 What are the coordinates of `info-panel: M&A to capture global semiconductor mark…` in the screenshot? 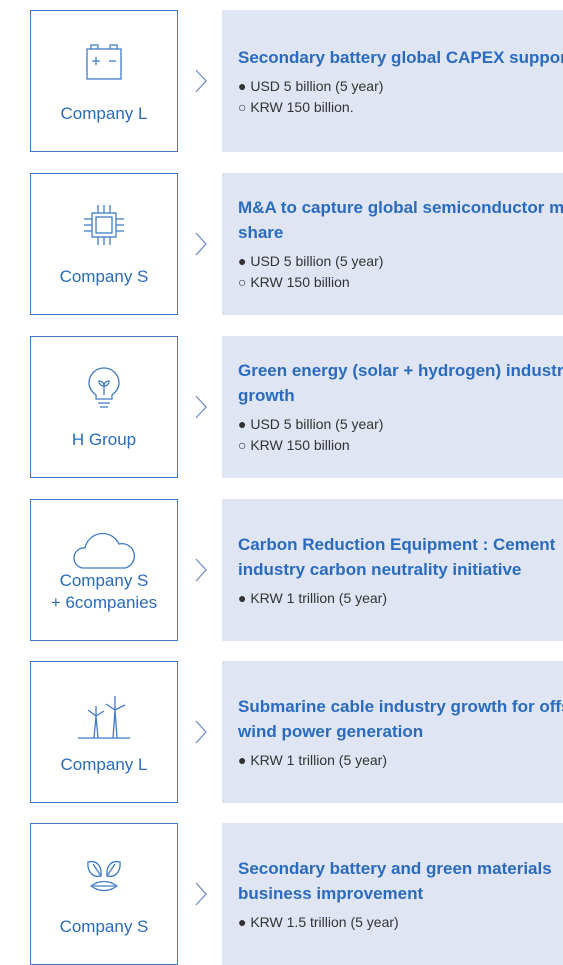 It's located at (392, 244).